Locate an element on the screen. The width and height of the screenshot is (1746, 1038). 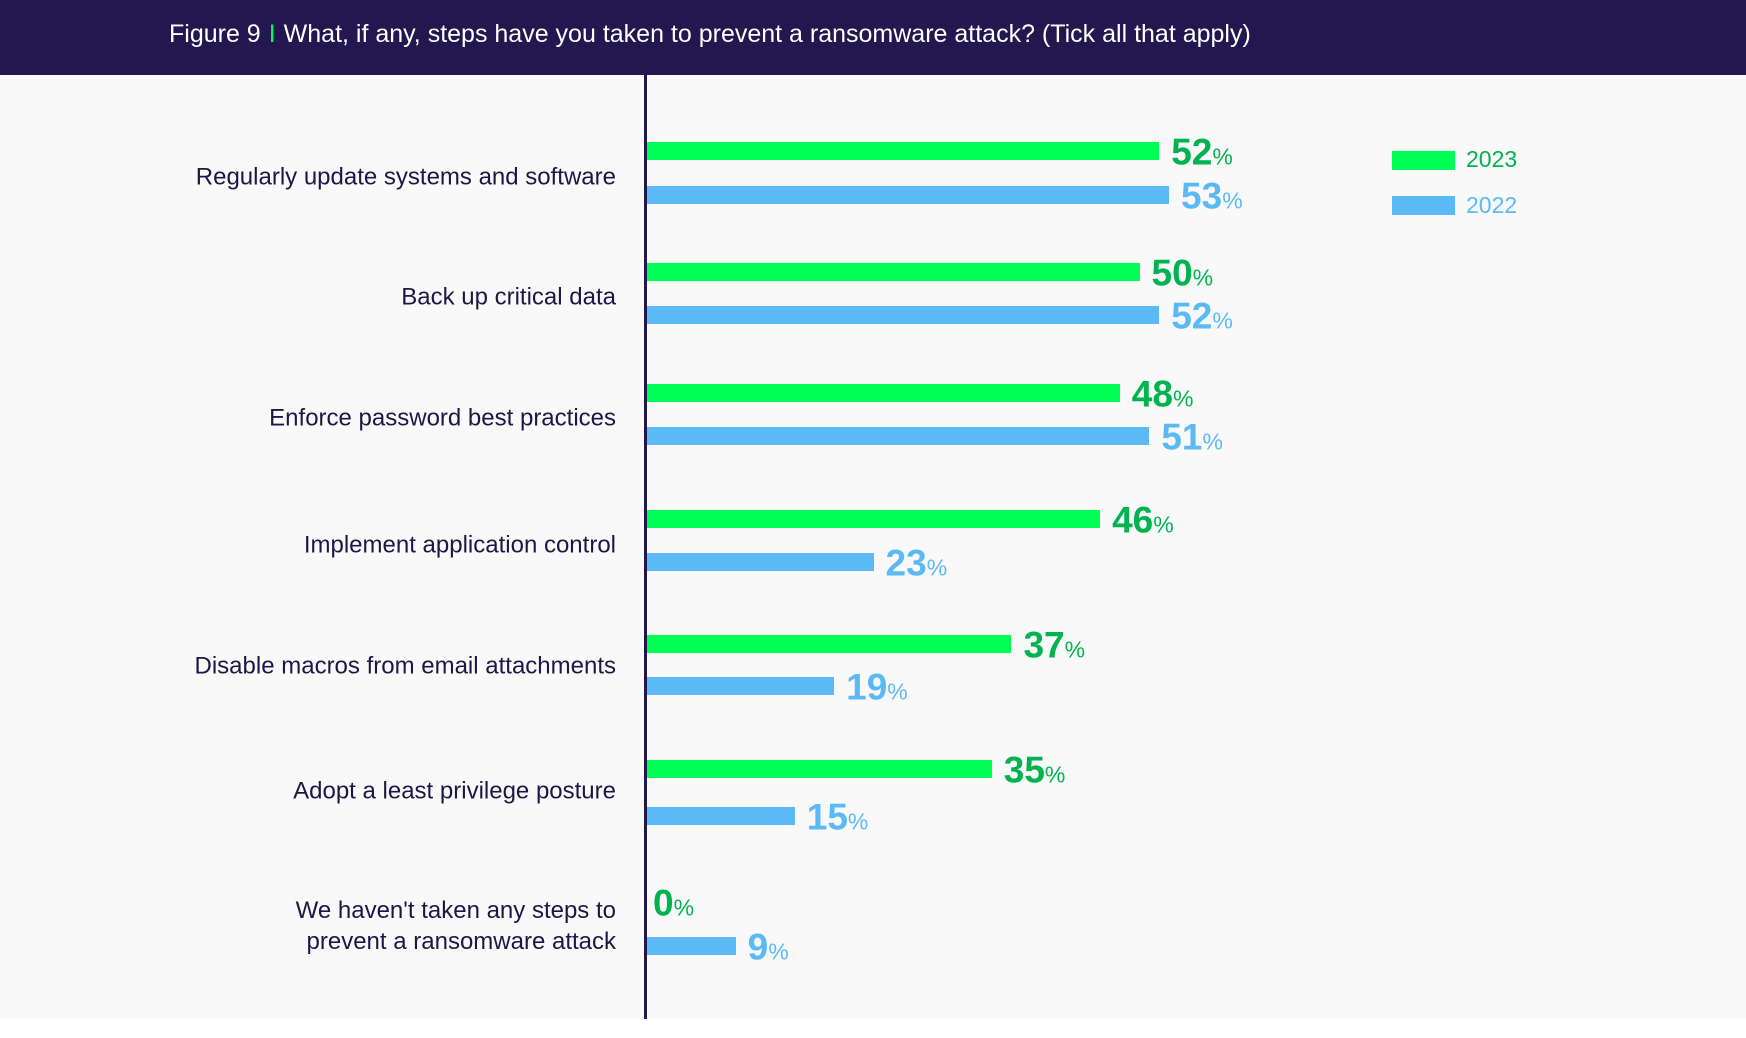
data-label-2023: 46% is located at coordinates (1143, 520).